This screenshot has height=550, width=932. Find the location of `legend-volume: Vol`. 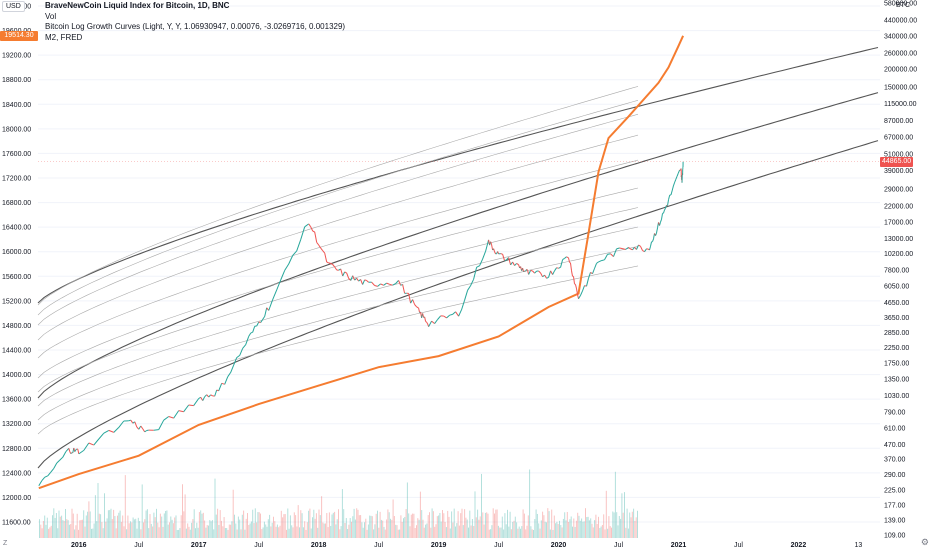

legend-volume: Vol is located at coordinates (51, 16).